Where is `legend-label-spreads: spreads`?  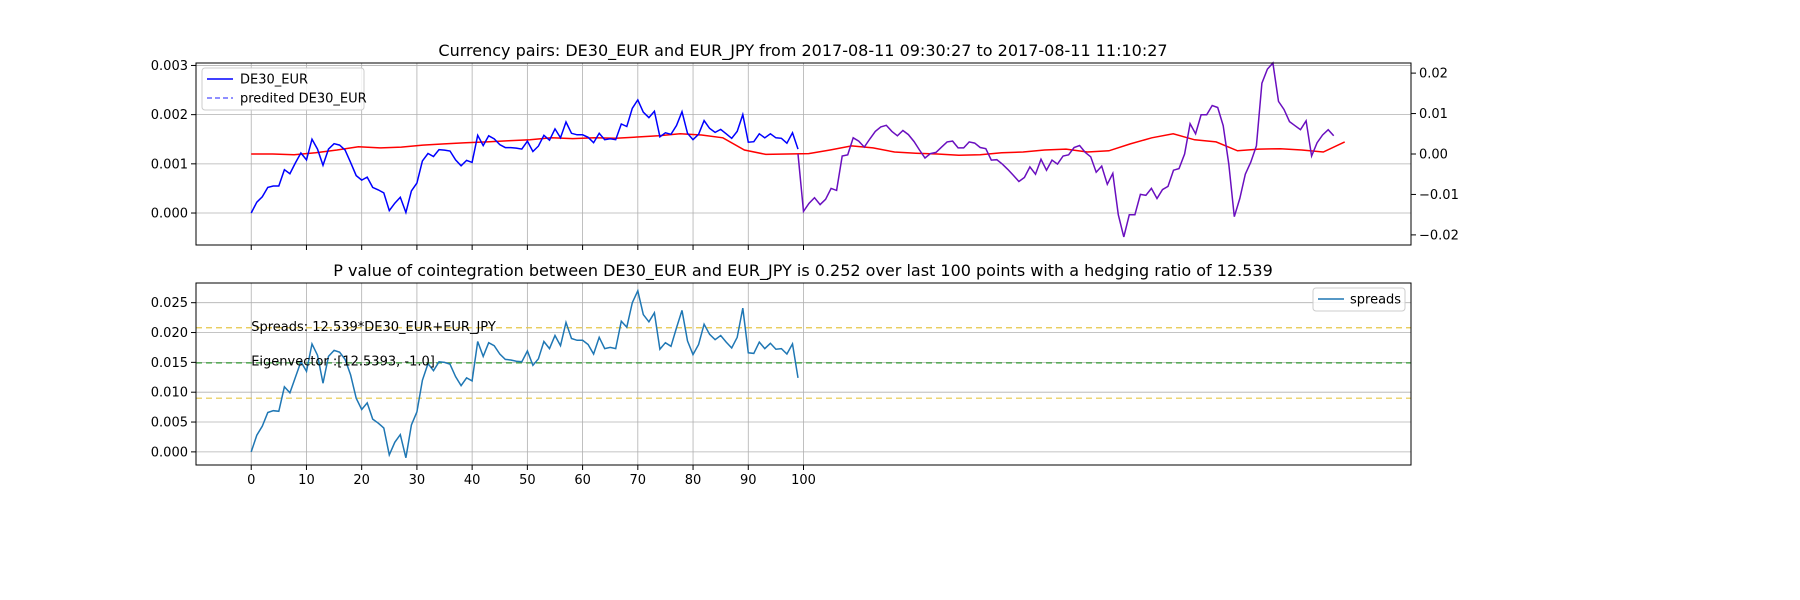 legend-label-spreads: spreads is located at coordinates (1375, 300).